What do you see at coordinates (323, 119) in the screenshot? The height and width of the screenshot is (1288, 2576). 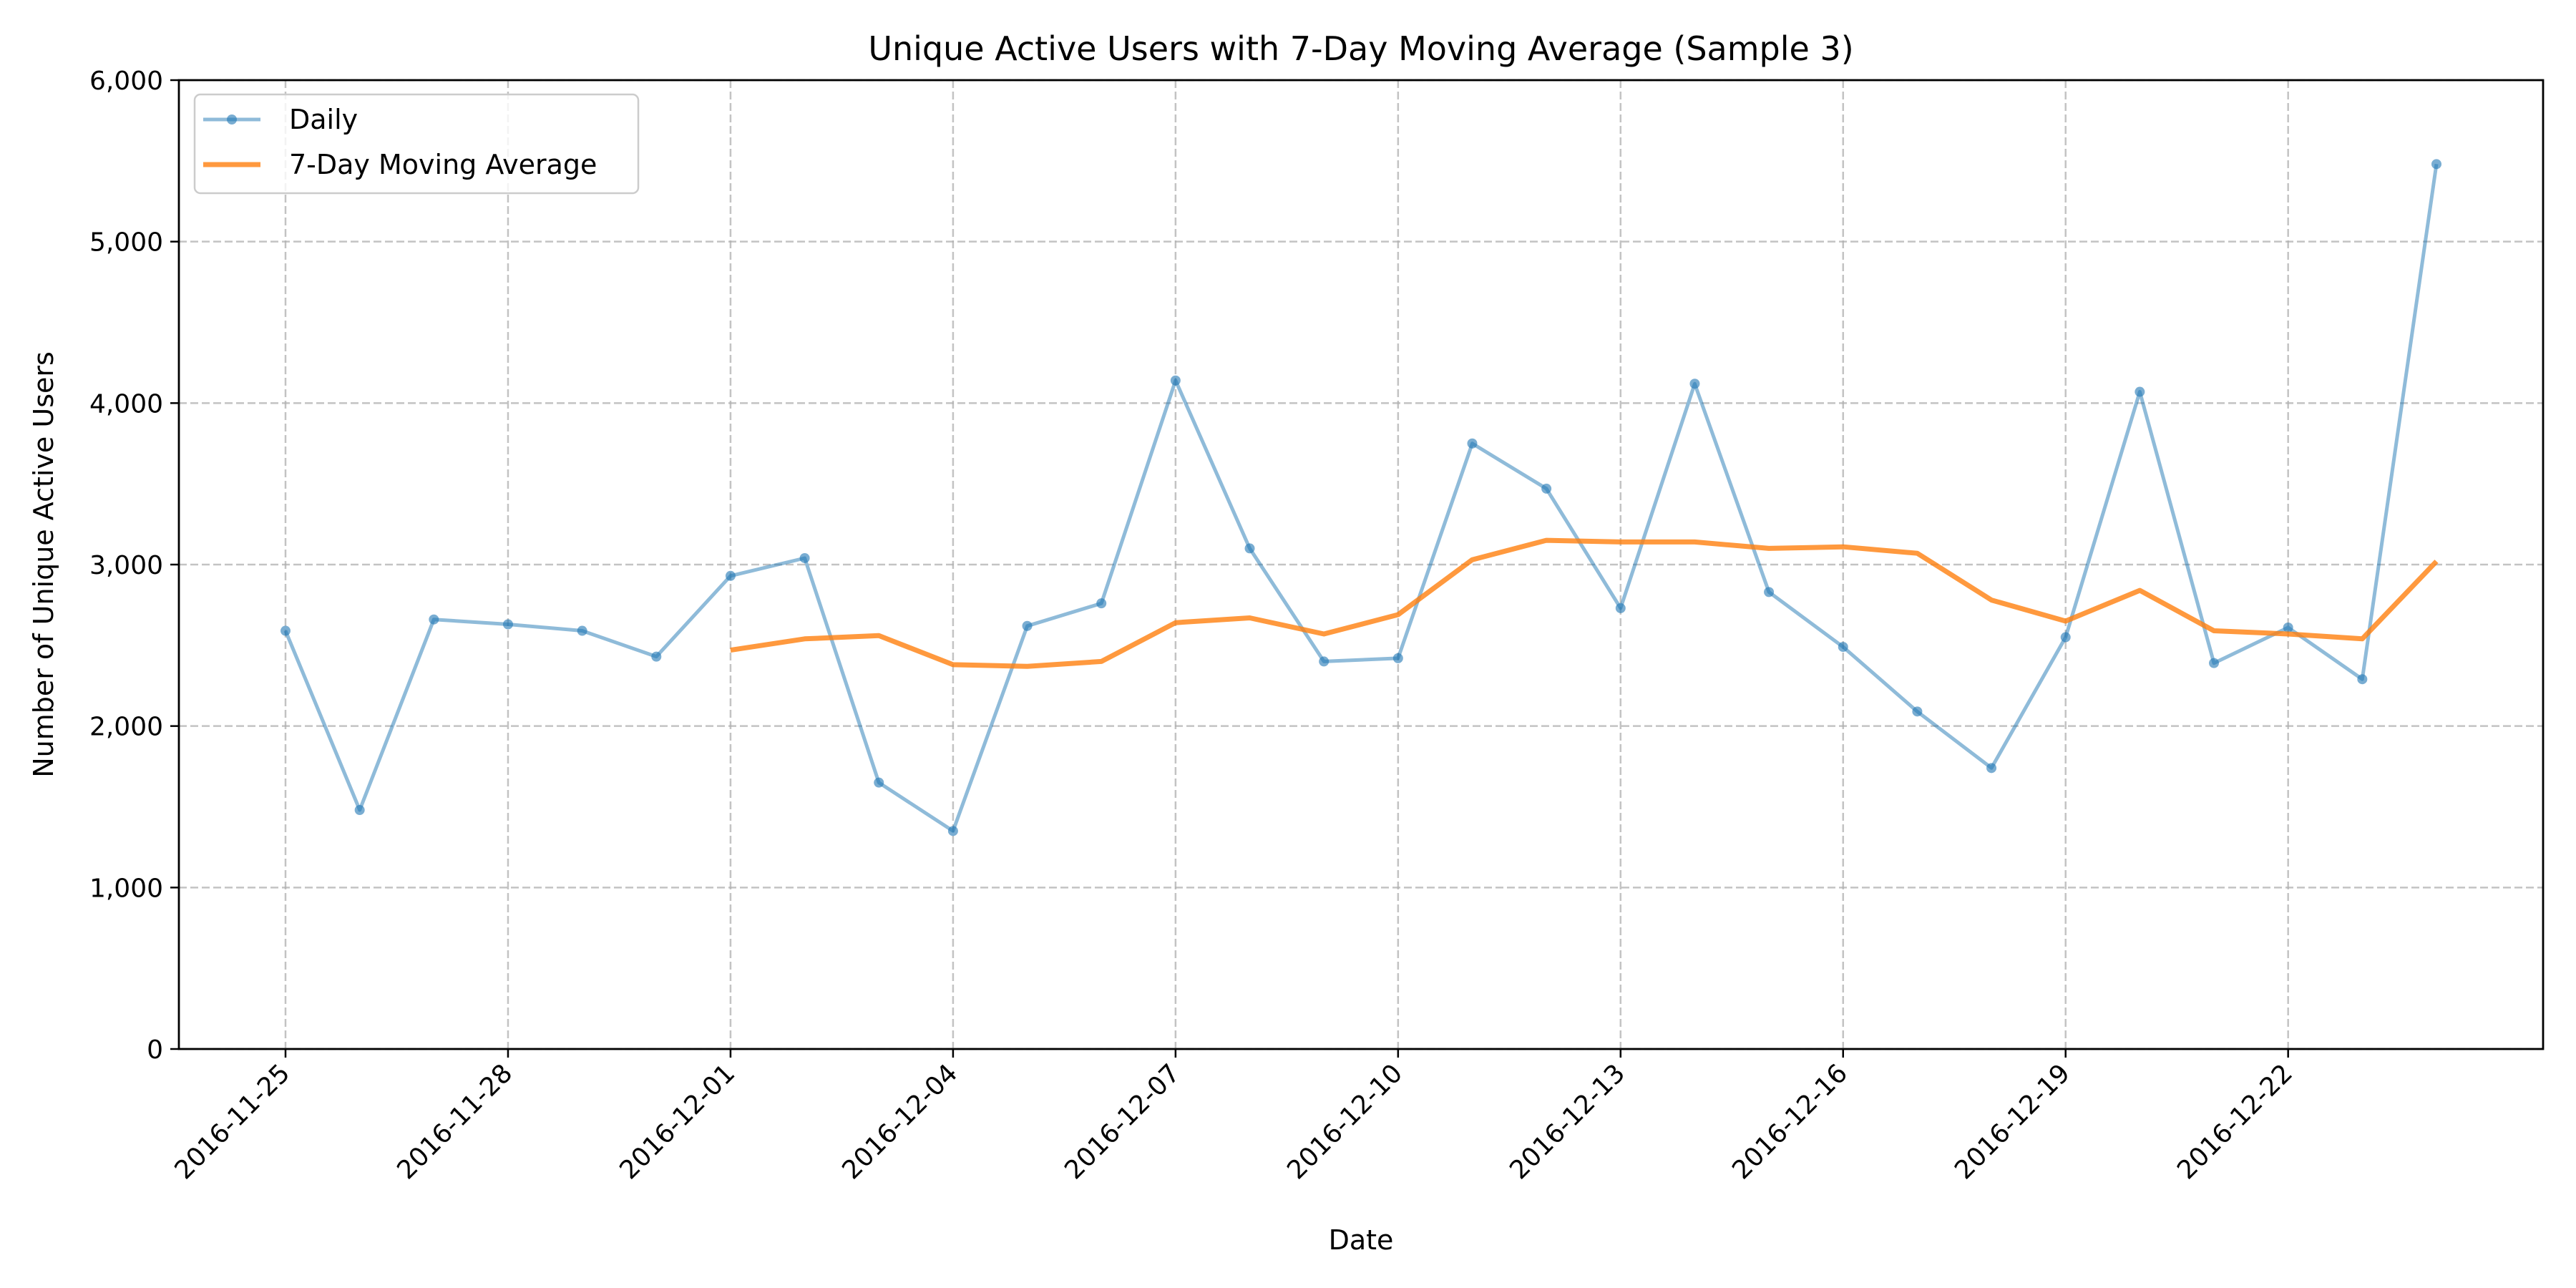 I see `legend-label-daily: Daily` at bounding box center [323, 119].